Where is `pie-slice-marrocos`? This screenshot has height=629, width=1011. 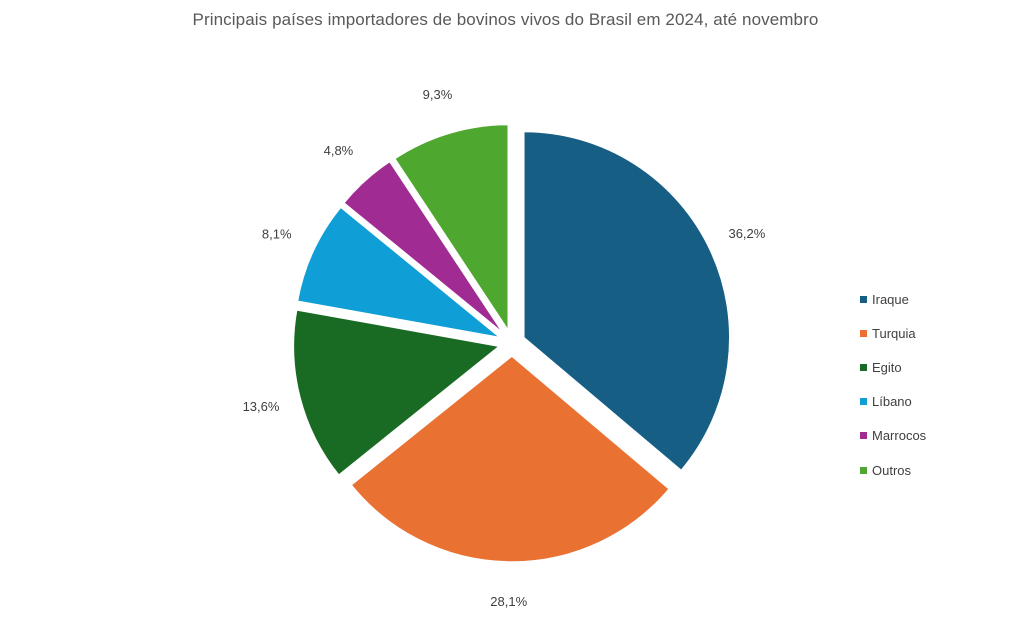 pie-slice-marrocos is located at coordinates (423, 247).